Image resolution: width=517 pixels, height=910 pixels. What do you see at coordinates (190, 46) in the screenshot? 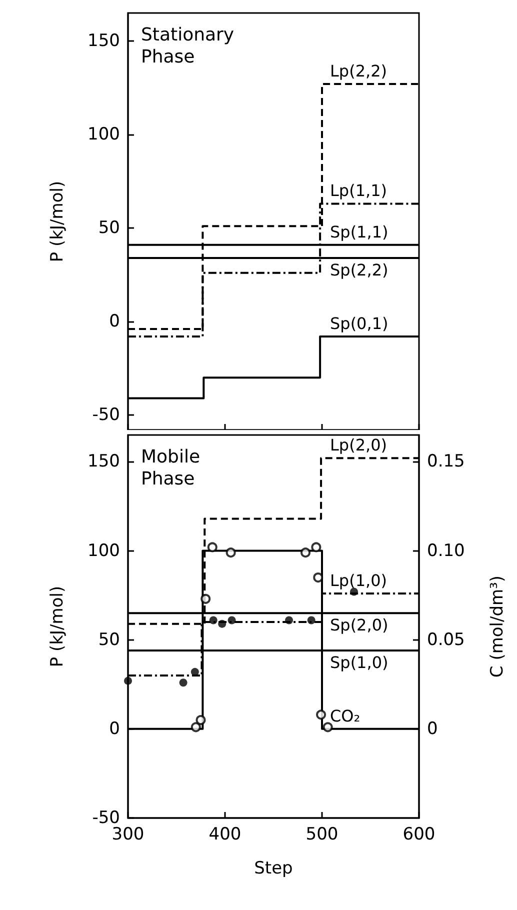
I see `text: Stationary Phase` at bounding box center [190, 46].